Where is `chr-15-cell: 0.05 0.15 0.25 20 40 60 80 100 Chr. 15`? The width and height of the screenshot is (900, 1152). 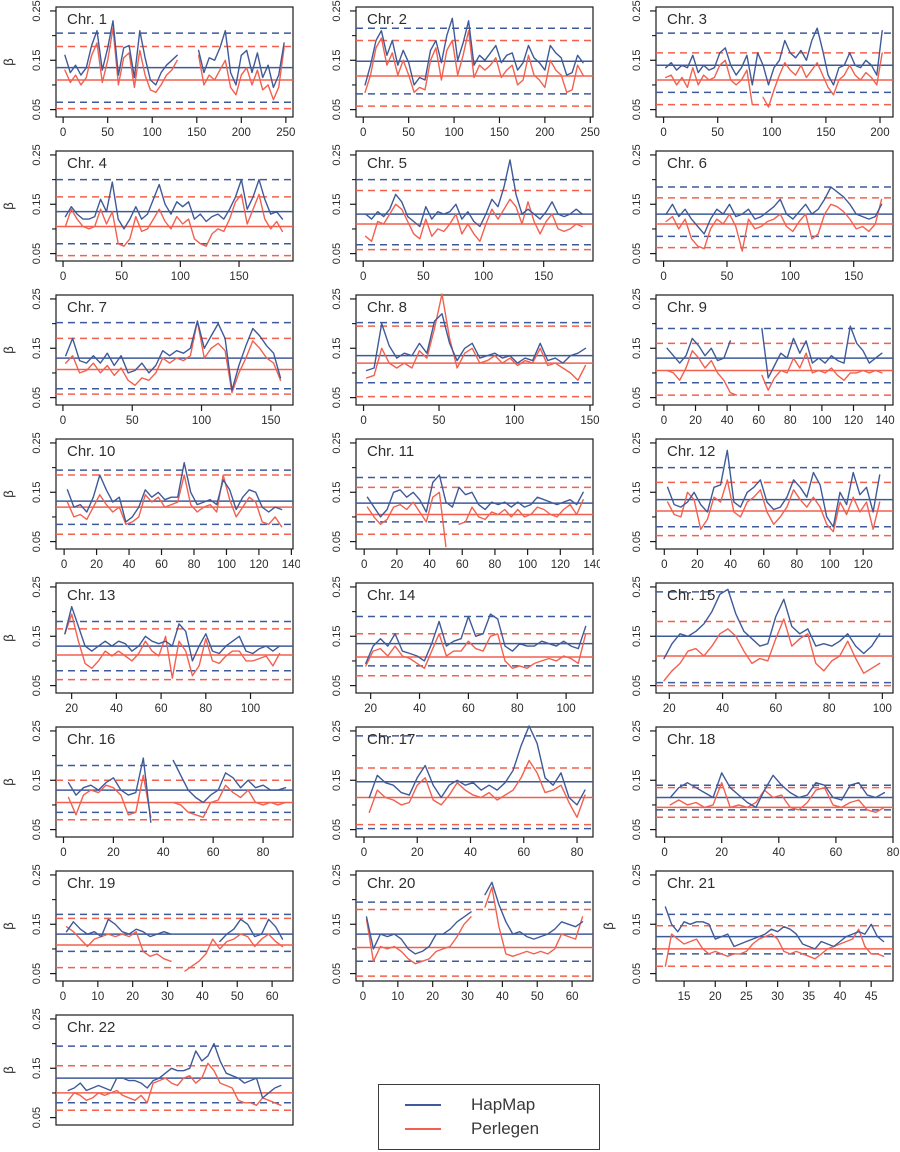 chr-15-cell: 0.05 0.15 0.25 20 40 60 80 100 Chr. 15 is located at coordinates (750, 648).